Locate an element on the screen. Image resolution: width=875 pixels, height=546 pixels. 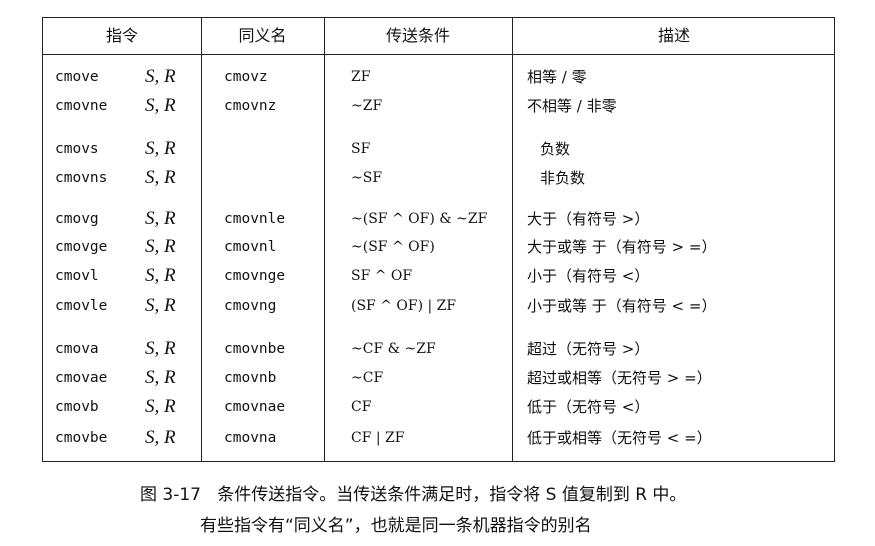
condition-cell: (SF ^ OF) | ZF is located at coordinates (404, 306).